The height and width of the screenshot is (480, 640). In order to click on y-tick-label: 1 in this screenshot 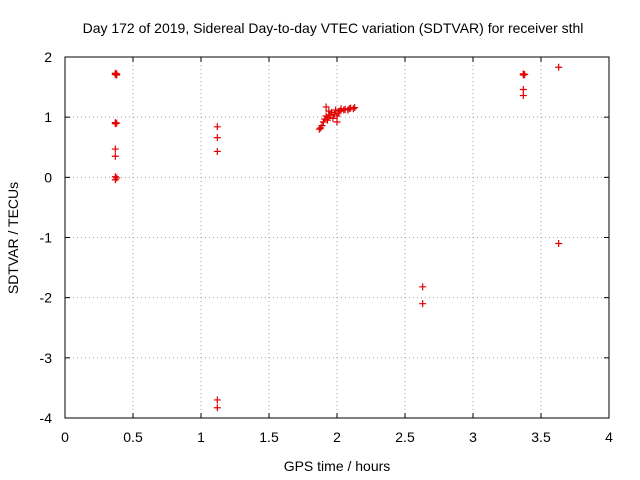, I will do `click(48, 117)`.